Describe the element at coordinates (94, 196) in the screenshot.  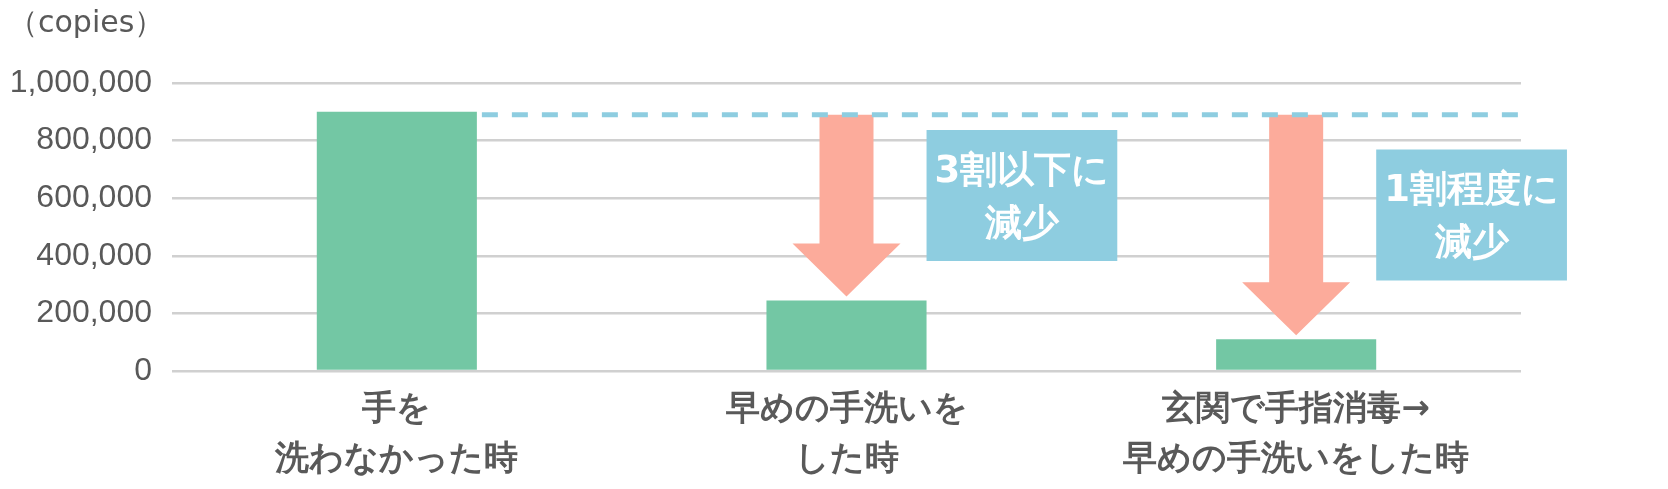
I see `y-tick-label: 600,000` at that location.